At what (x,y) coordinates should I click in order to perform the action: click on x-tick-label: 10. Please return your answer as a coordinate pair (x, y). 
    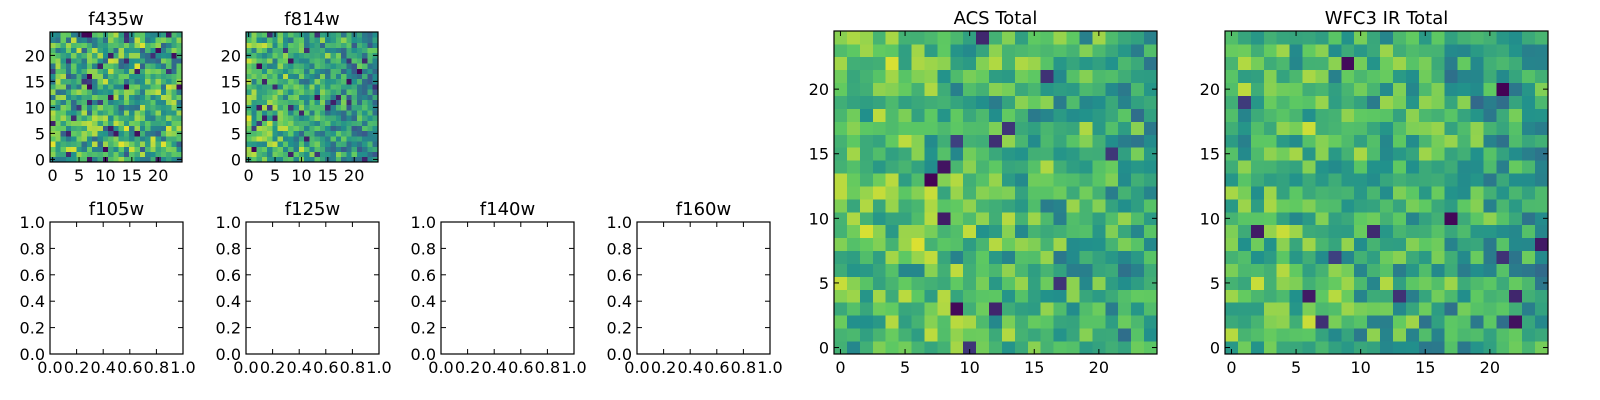
    Looking at the image, I should click on (1360, 367).